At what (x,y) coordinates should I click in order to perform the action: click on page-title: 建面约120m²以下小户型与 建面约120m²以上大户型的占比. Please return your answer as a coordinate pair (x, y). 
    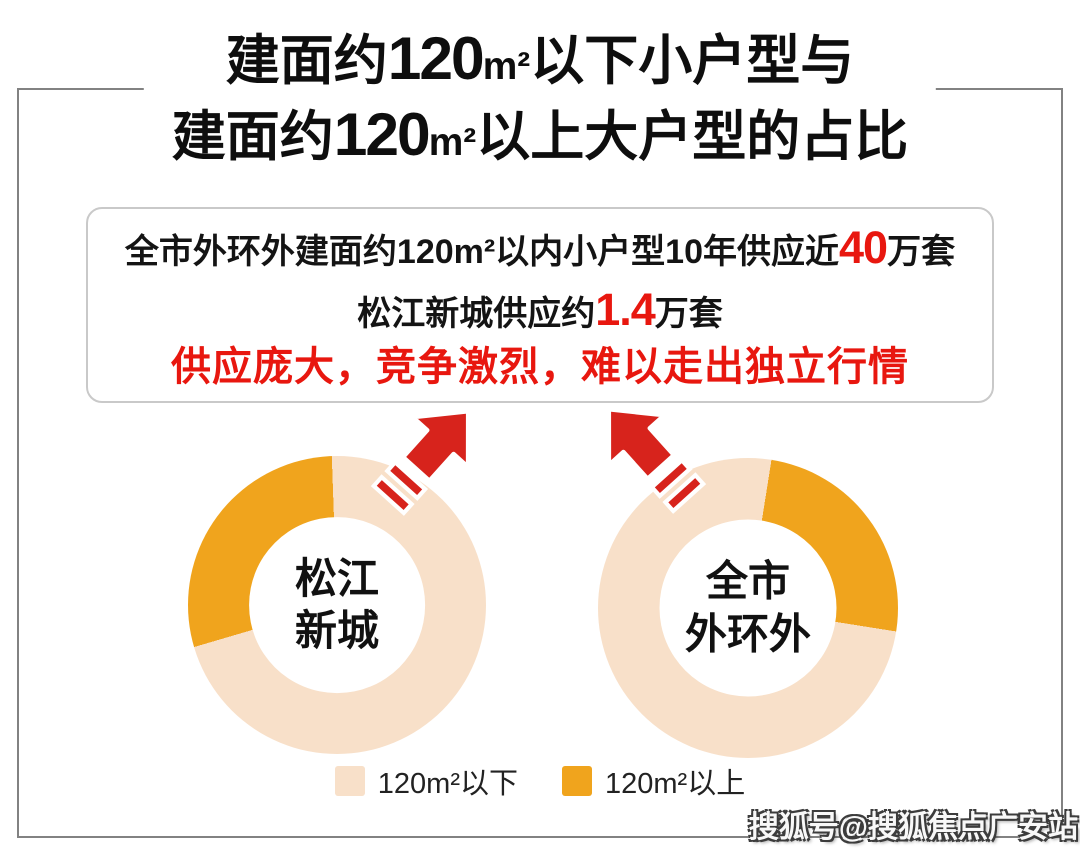
    Looking at the image, I should click on (540, 96).